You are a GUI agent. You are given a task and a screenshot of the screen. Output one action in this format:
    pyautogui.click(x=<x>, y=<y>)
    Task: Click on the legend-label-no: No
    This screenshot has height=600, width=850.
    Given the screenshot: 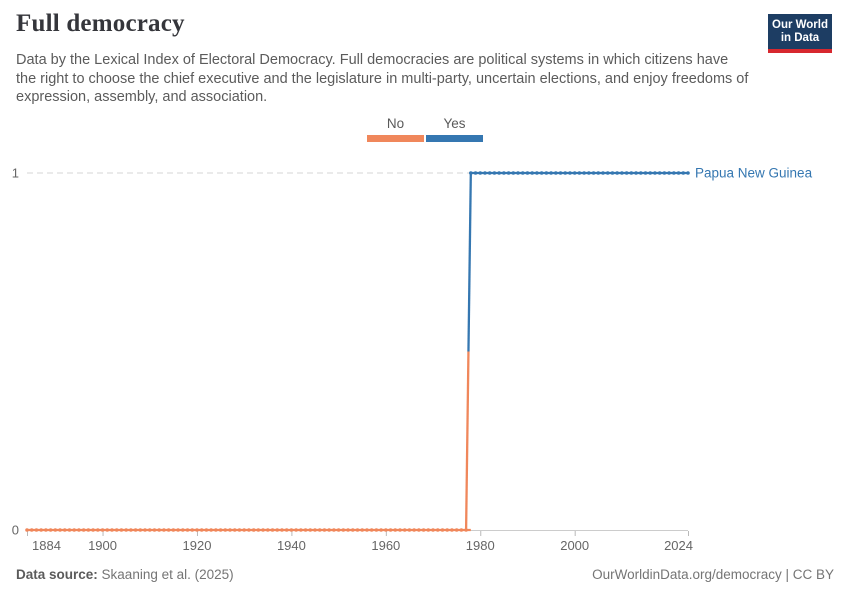 What is the action you would take?
    pyautogui.click(x=395, y=123)
    